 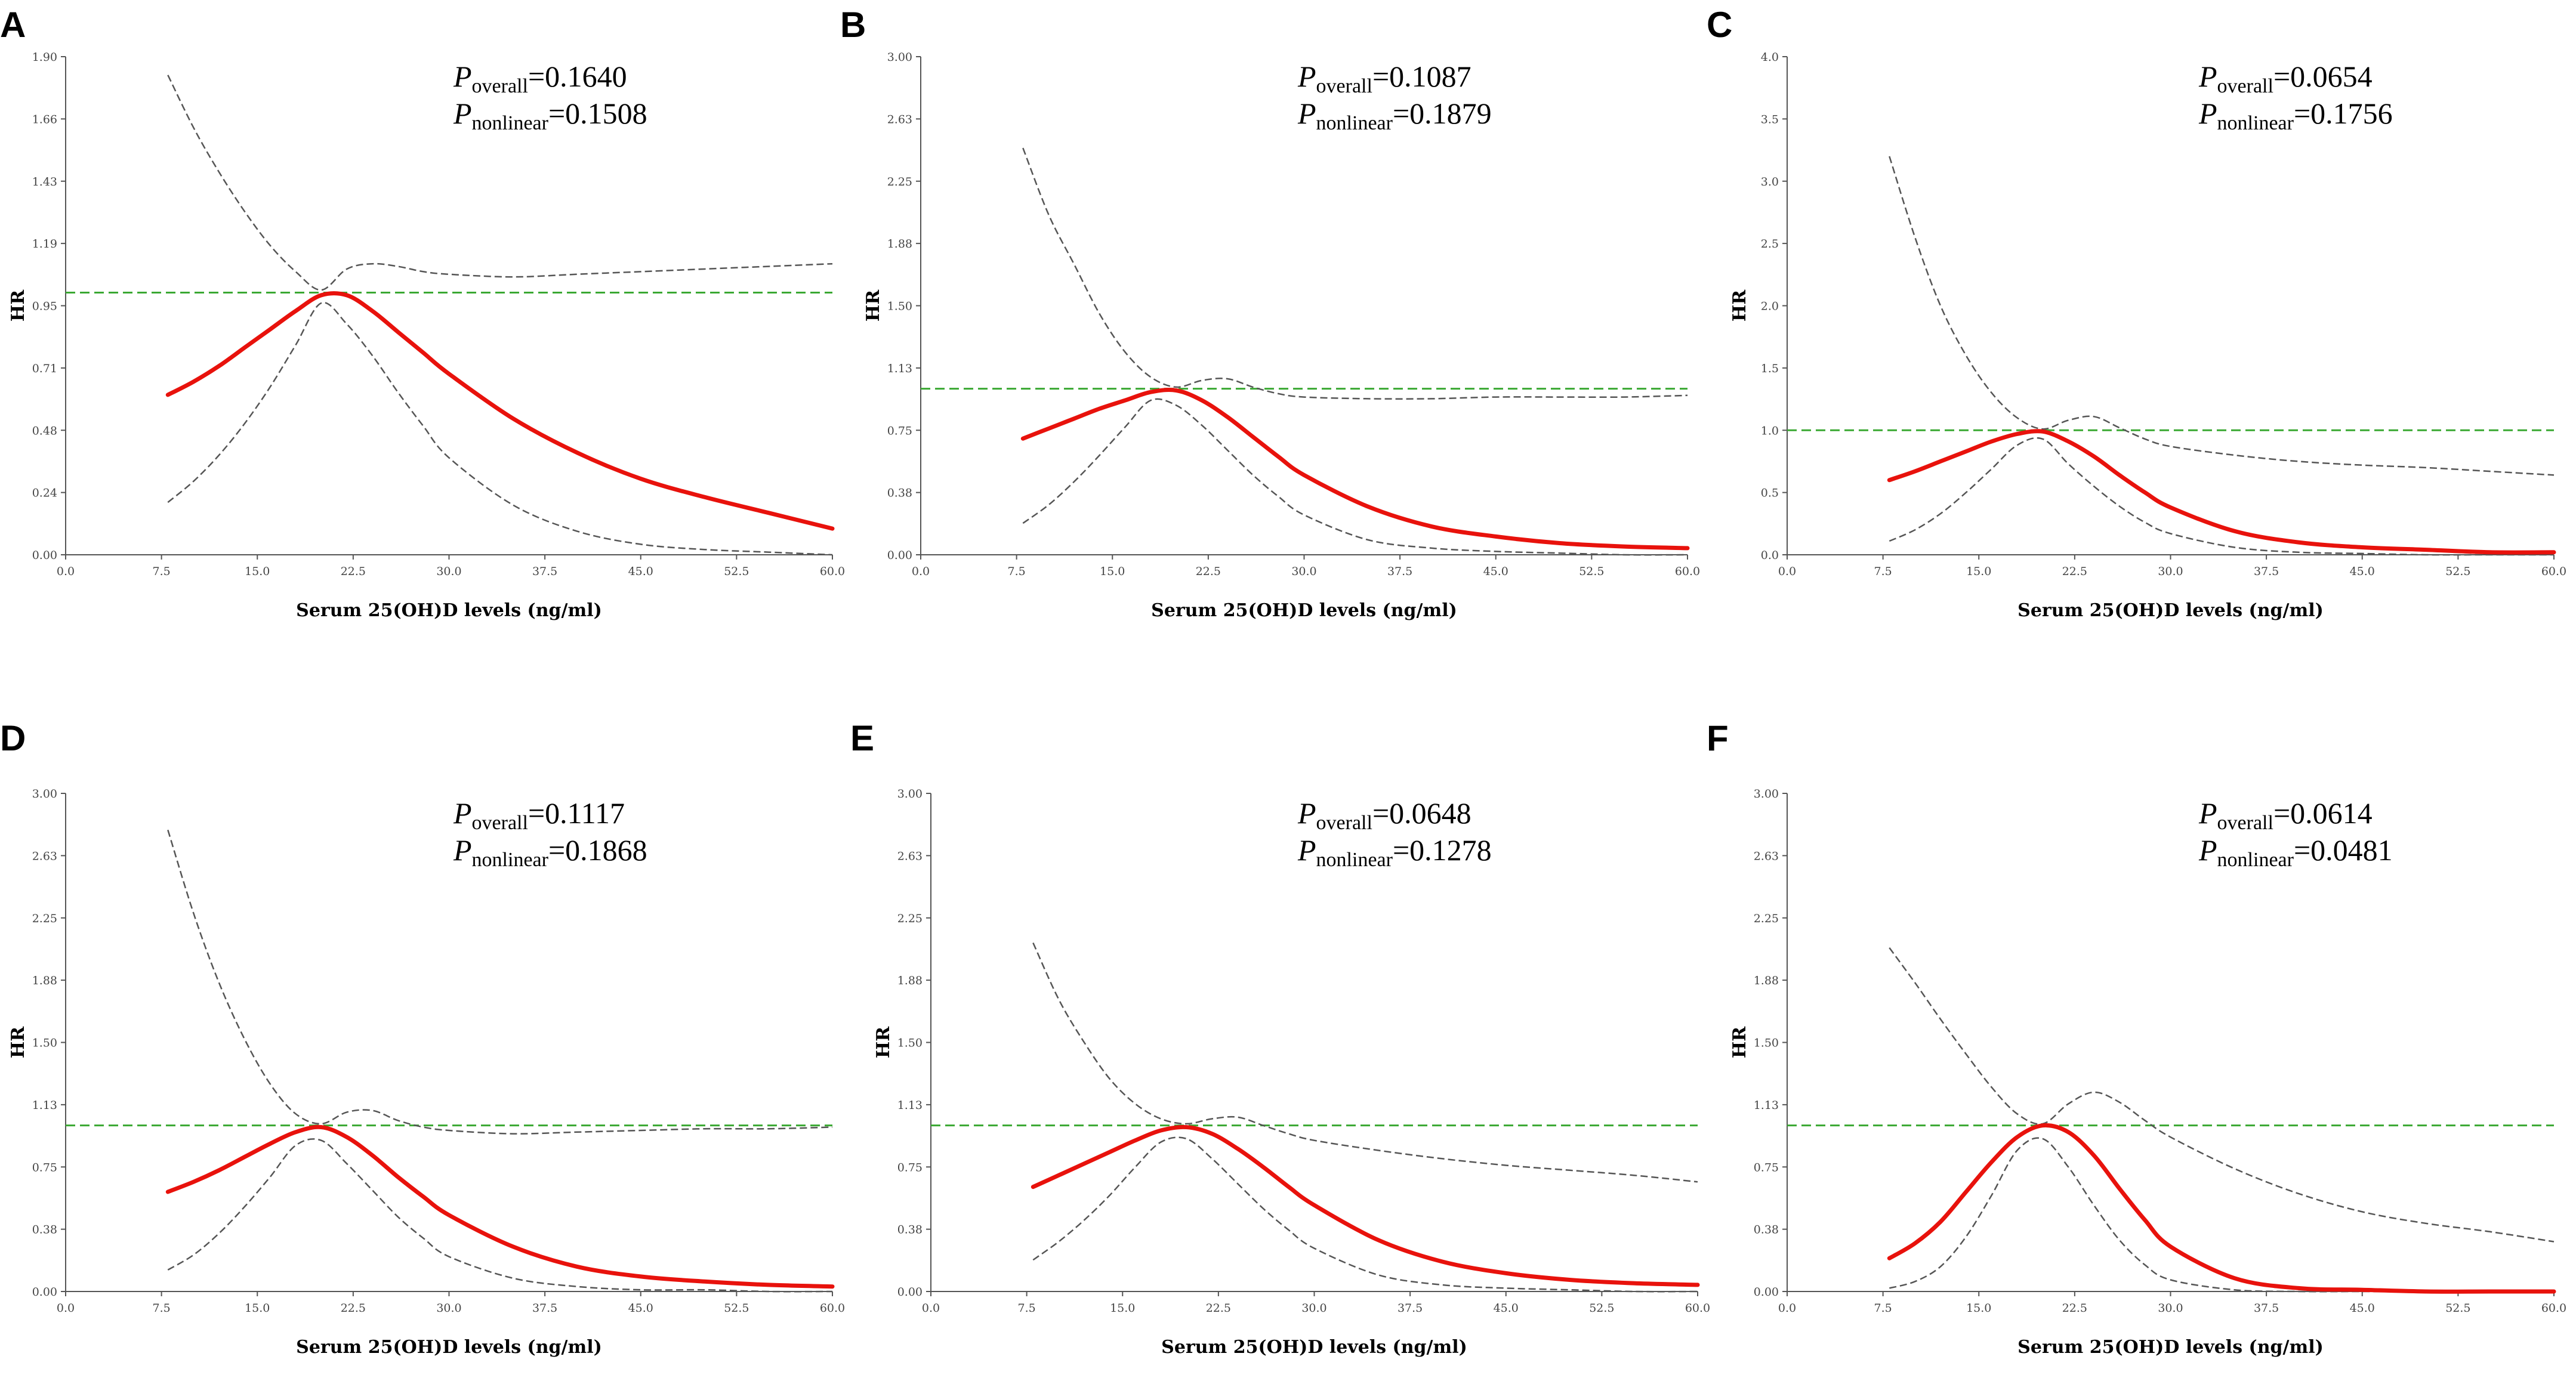 I want to click on panel-letter: A, so click(x=13, y=25).